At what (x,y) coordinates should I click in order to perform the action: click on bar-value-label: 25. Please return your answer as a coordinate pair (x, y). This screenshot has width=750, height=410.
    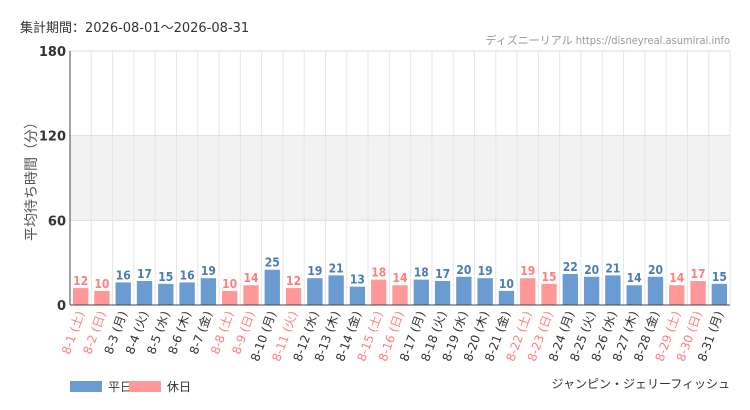
    Looking at the image, I should click on (272, 263).